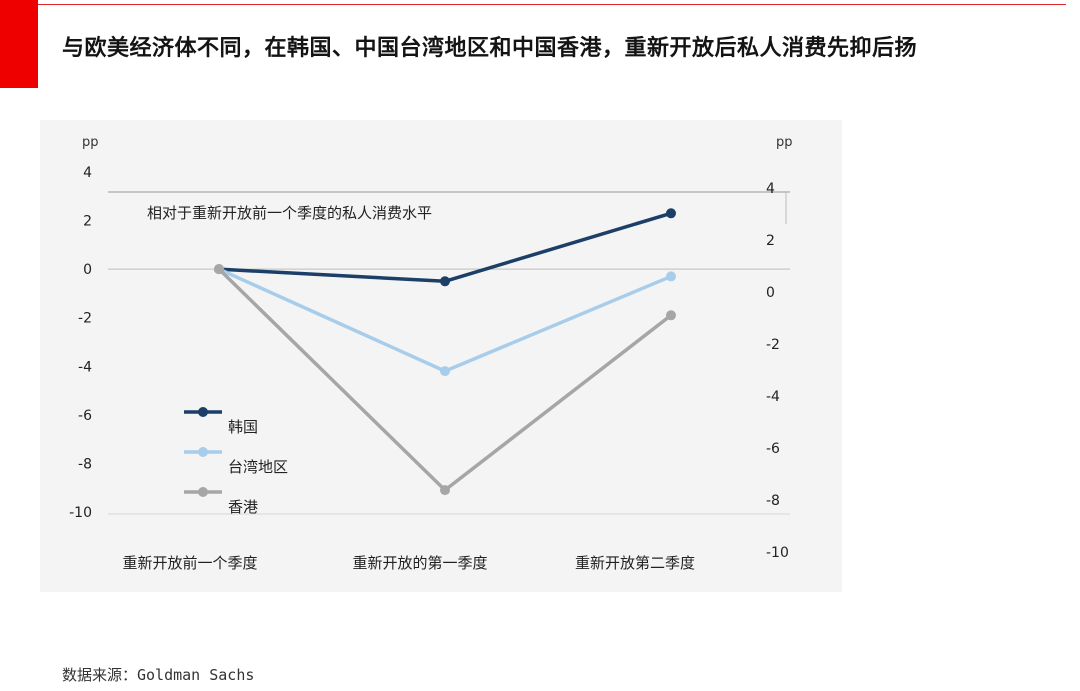 The width and height of the screenshot is (1080, 691). Describe the element at coordinates (770, 189) in the screenshot. I see `right-tick-label: 4` at that location.